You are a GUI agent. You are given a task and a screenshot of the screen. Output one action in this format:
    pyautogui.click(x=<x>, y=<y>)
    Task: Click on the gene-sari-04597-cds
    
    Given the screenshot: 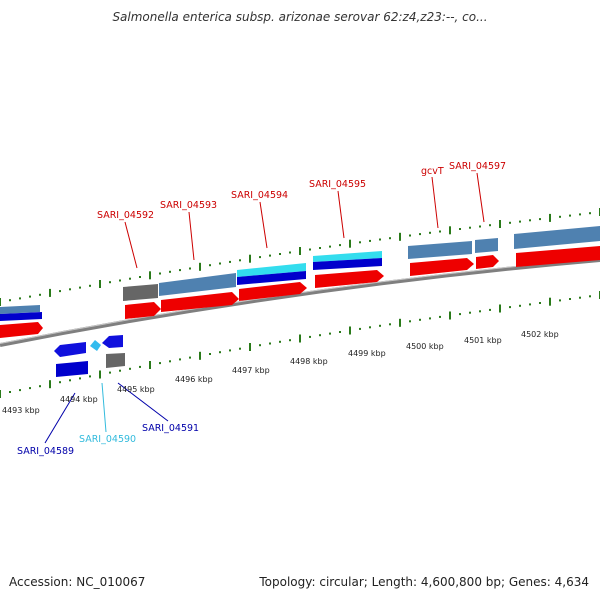 What is the action you would take?
    pyautogui.click(x=487, y=262)
    